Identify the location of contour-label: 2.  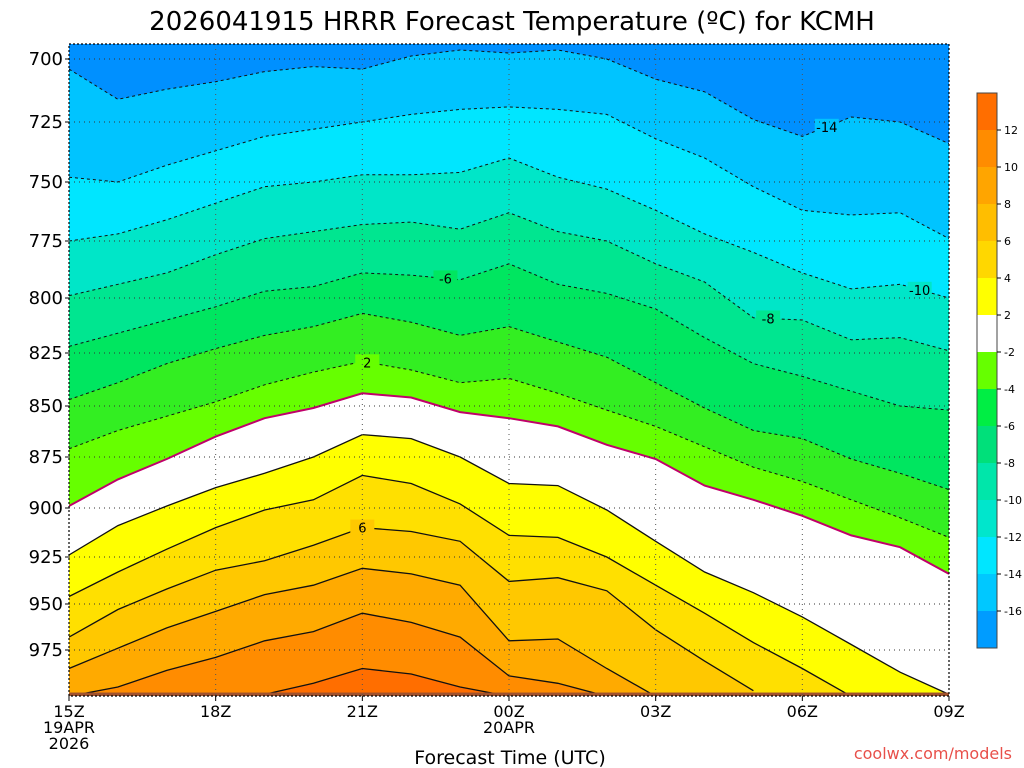
(367, 363).